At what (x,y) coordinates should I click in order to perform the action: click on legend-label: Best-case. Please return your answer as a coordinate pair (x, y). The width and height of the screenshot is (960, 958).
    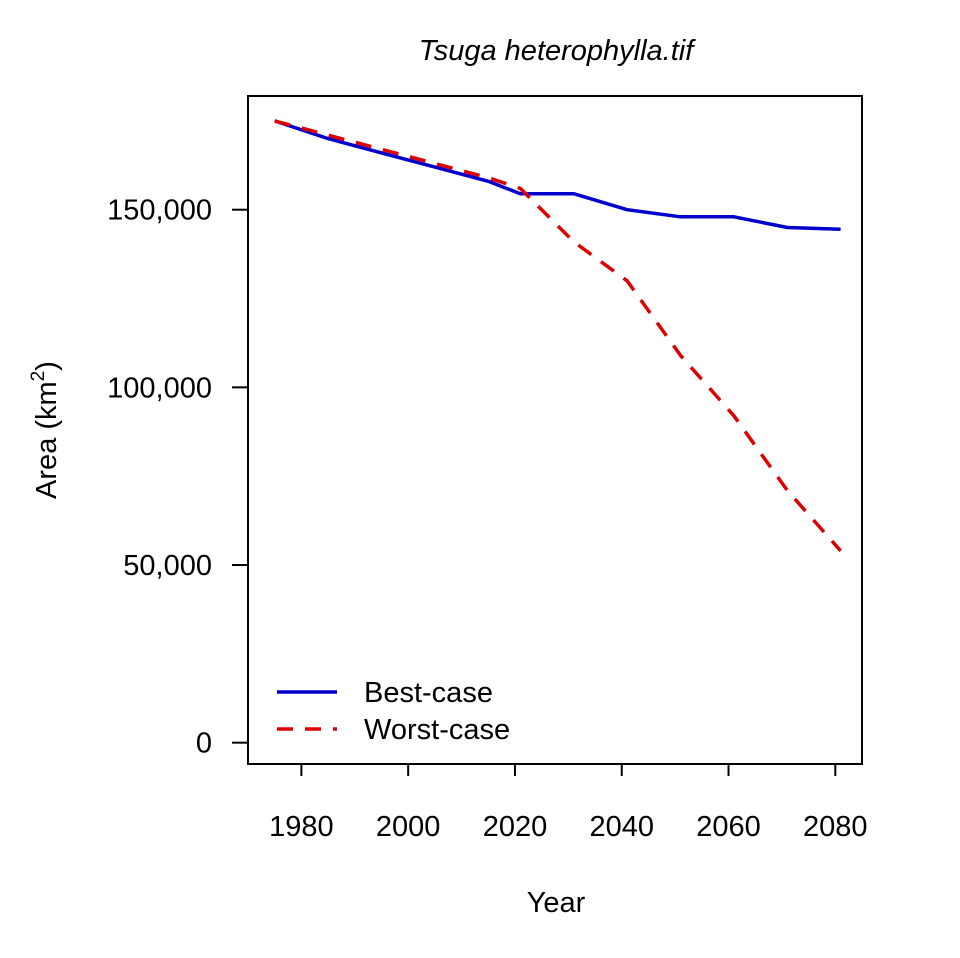
    Looking at the image, I should click on (428, 693).